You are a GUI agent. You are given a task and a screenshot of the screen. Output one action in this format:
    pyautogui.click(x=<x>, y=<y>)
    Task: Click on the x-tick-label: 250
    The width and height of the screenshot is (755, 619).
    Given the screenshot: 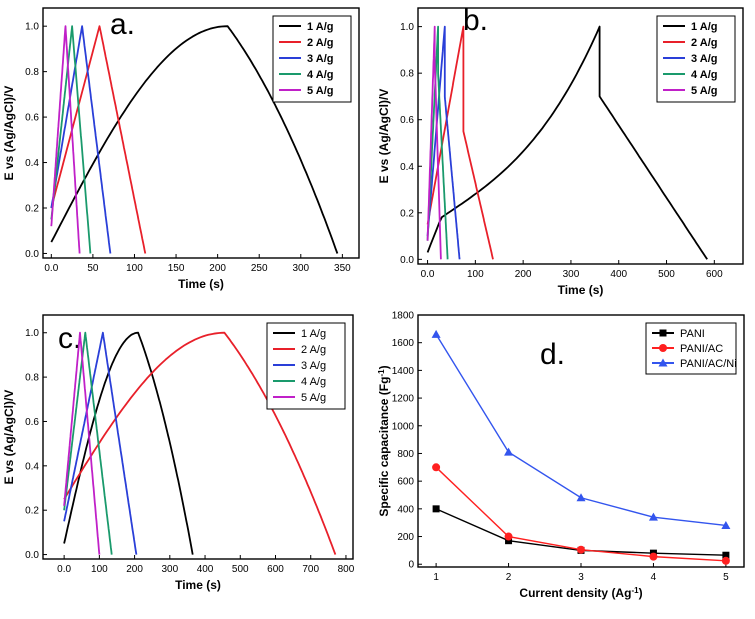 What is the action you would take?
    pyautogui.click(x=259, y=268)
    